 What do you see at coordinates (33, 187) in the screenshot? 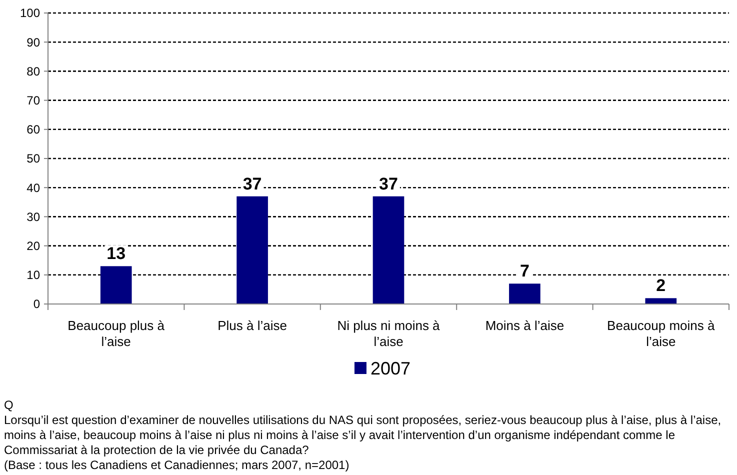
I see `y-tick-label: 40` at bounding box center [33, 187].